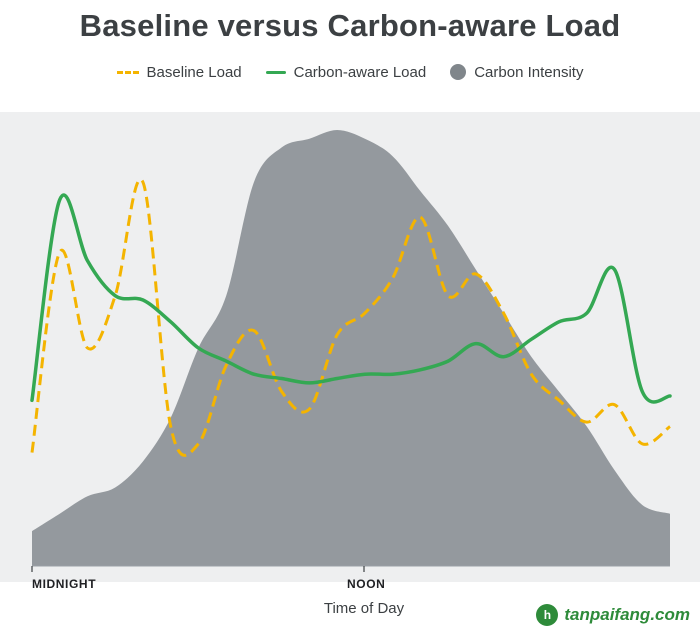 Image resolution: width=700 pixels, height=632 pixels. What do you see at coordinates (366, 584) in the screenshot?
I see `x-tick-label-noon: NOON` at bounding box center [366, 584].